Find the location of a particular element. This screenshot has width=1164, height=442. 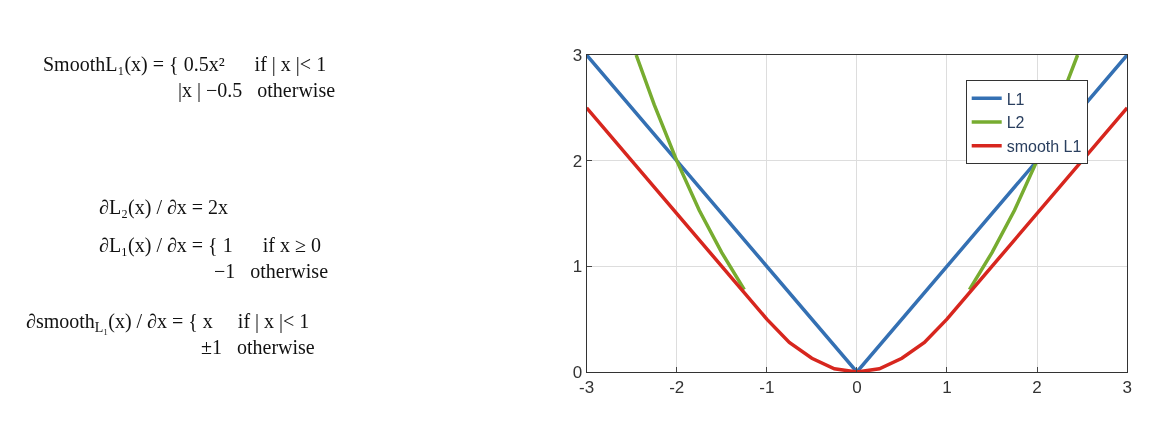

text: ∂L₁(x) / ∂x = { 1 if x ≥ 0 −1 otherwise is located at coordinates (214, 258).